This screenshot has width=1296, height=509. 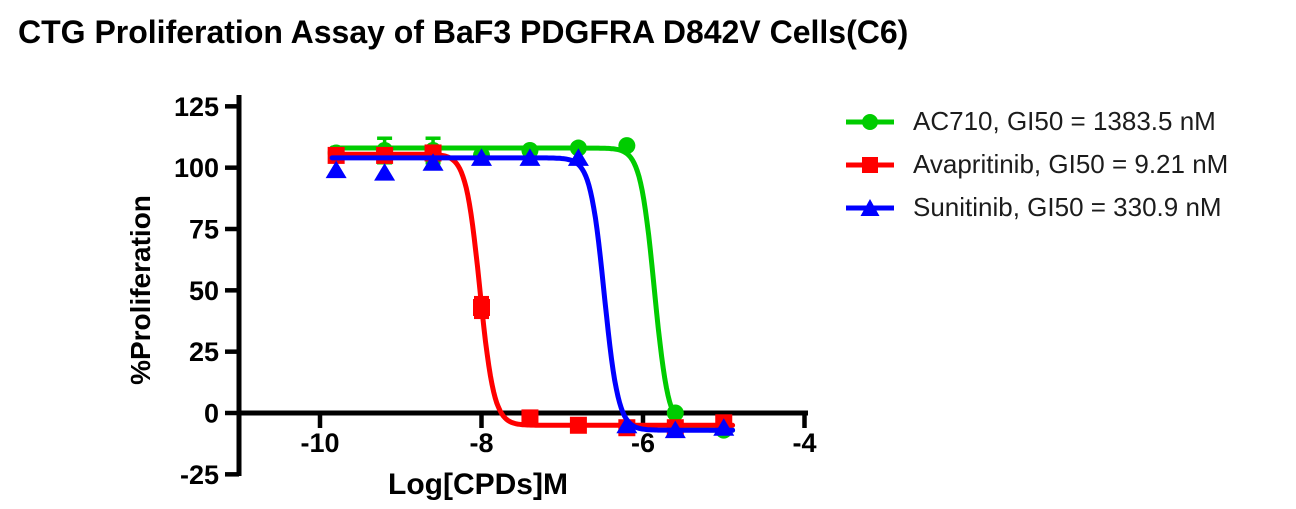 I want to click on y-tick-label: 50, so click(x=204, y=291).